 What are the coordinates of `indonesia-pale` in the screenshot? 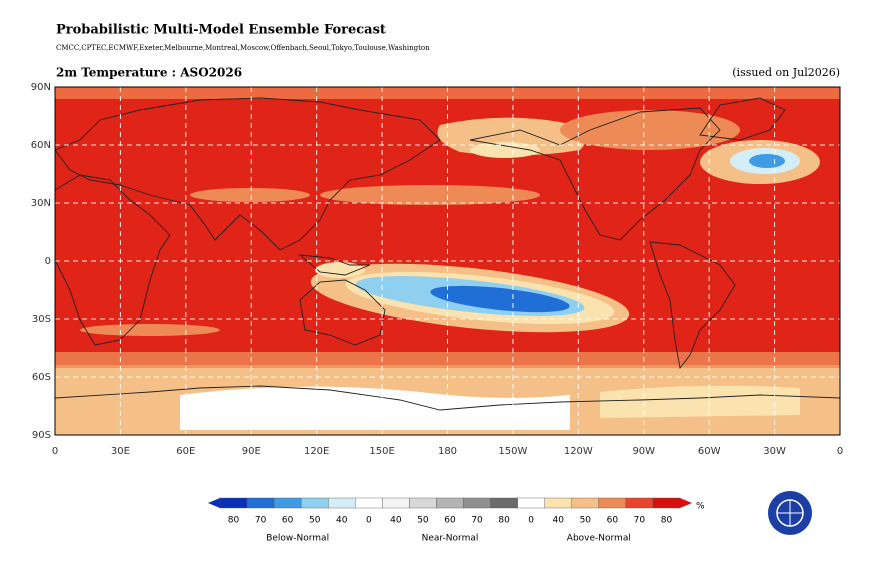 It's located at (340, 270).